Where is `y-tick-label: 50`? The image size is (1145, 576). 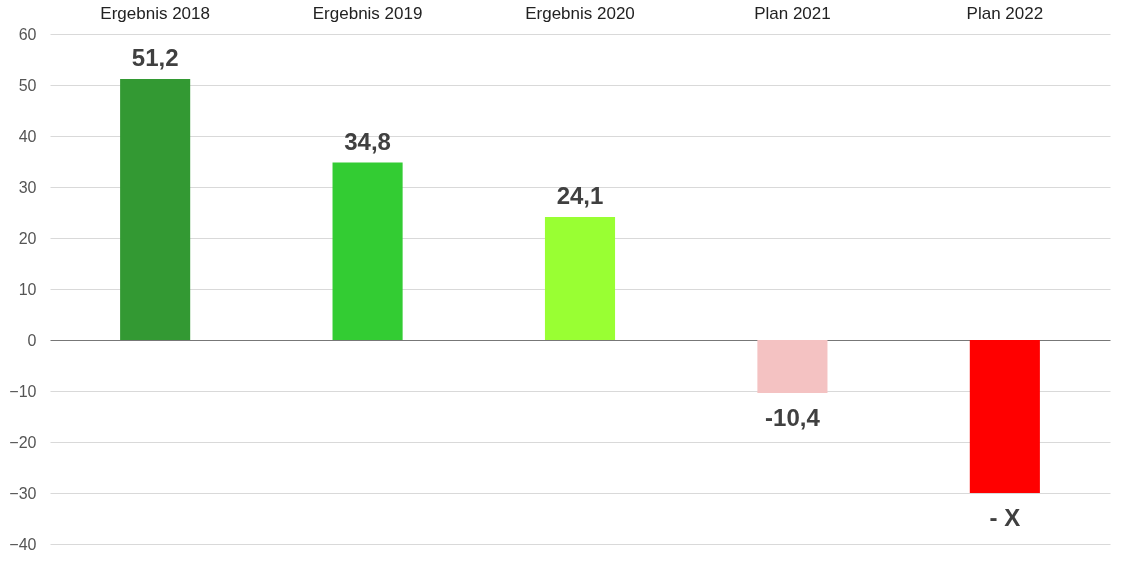
y-tick-label: 50 is located at coordinates (27, 85).